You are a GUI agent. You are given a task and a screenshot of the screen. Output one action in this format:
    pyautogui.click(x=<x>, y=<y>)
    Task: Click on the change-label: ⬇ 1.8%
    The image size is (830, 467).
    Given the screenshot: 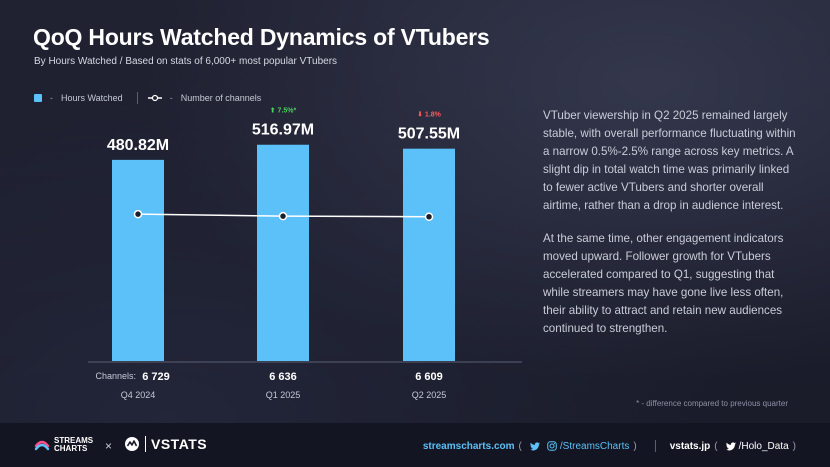 What is the action you would take?
    pyautogui.click(x=429, y=115)
    